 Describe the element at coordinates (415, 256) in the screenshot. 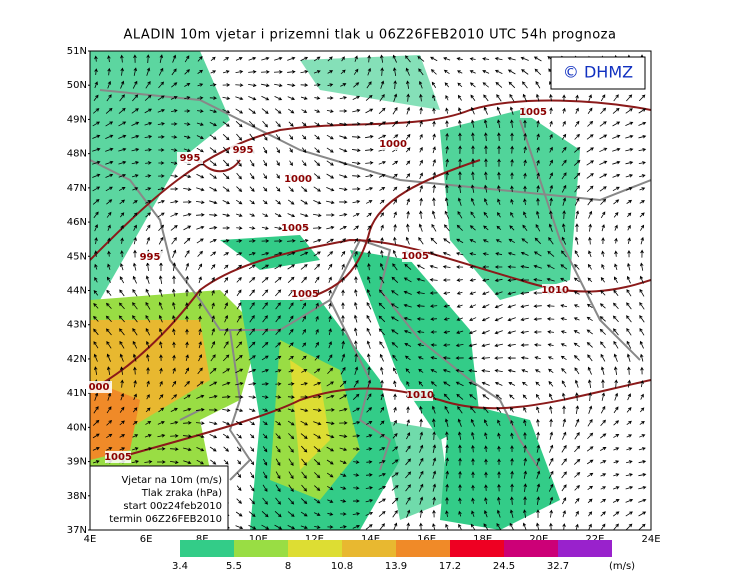

I see `isobar-label: 1005` at that location.